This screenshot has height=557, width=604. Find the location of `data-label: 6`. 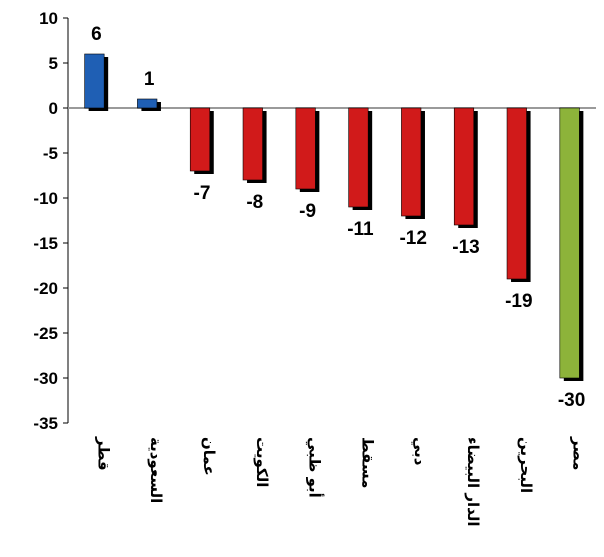

data-label: 6 is located at coordinates (96, 34).